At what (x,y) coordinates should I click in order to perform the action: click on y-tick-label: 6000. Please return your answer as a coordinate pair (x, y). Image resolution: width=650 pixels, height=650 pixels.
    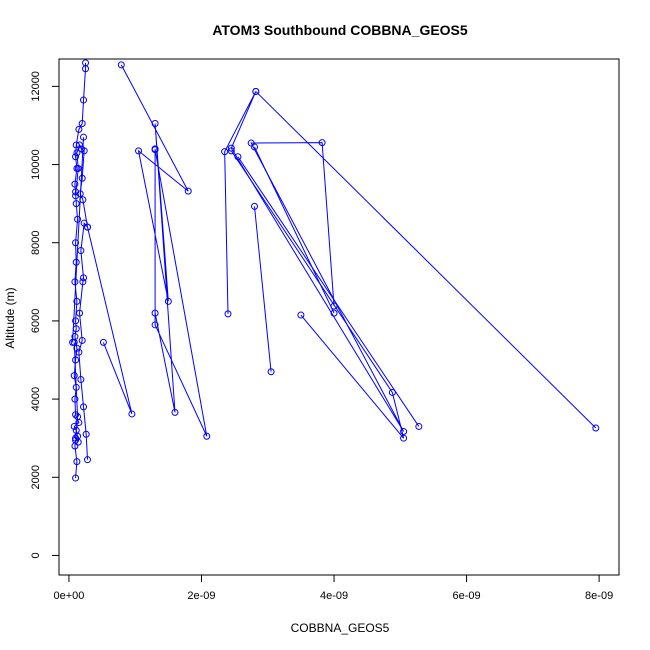
    Looking at the image, I should click on (36, 321).